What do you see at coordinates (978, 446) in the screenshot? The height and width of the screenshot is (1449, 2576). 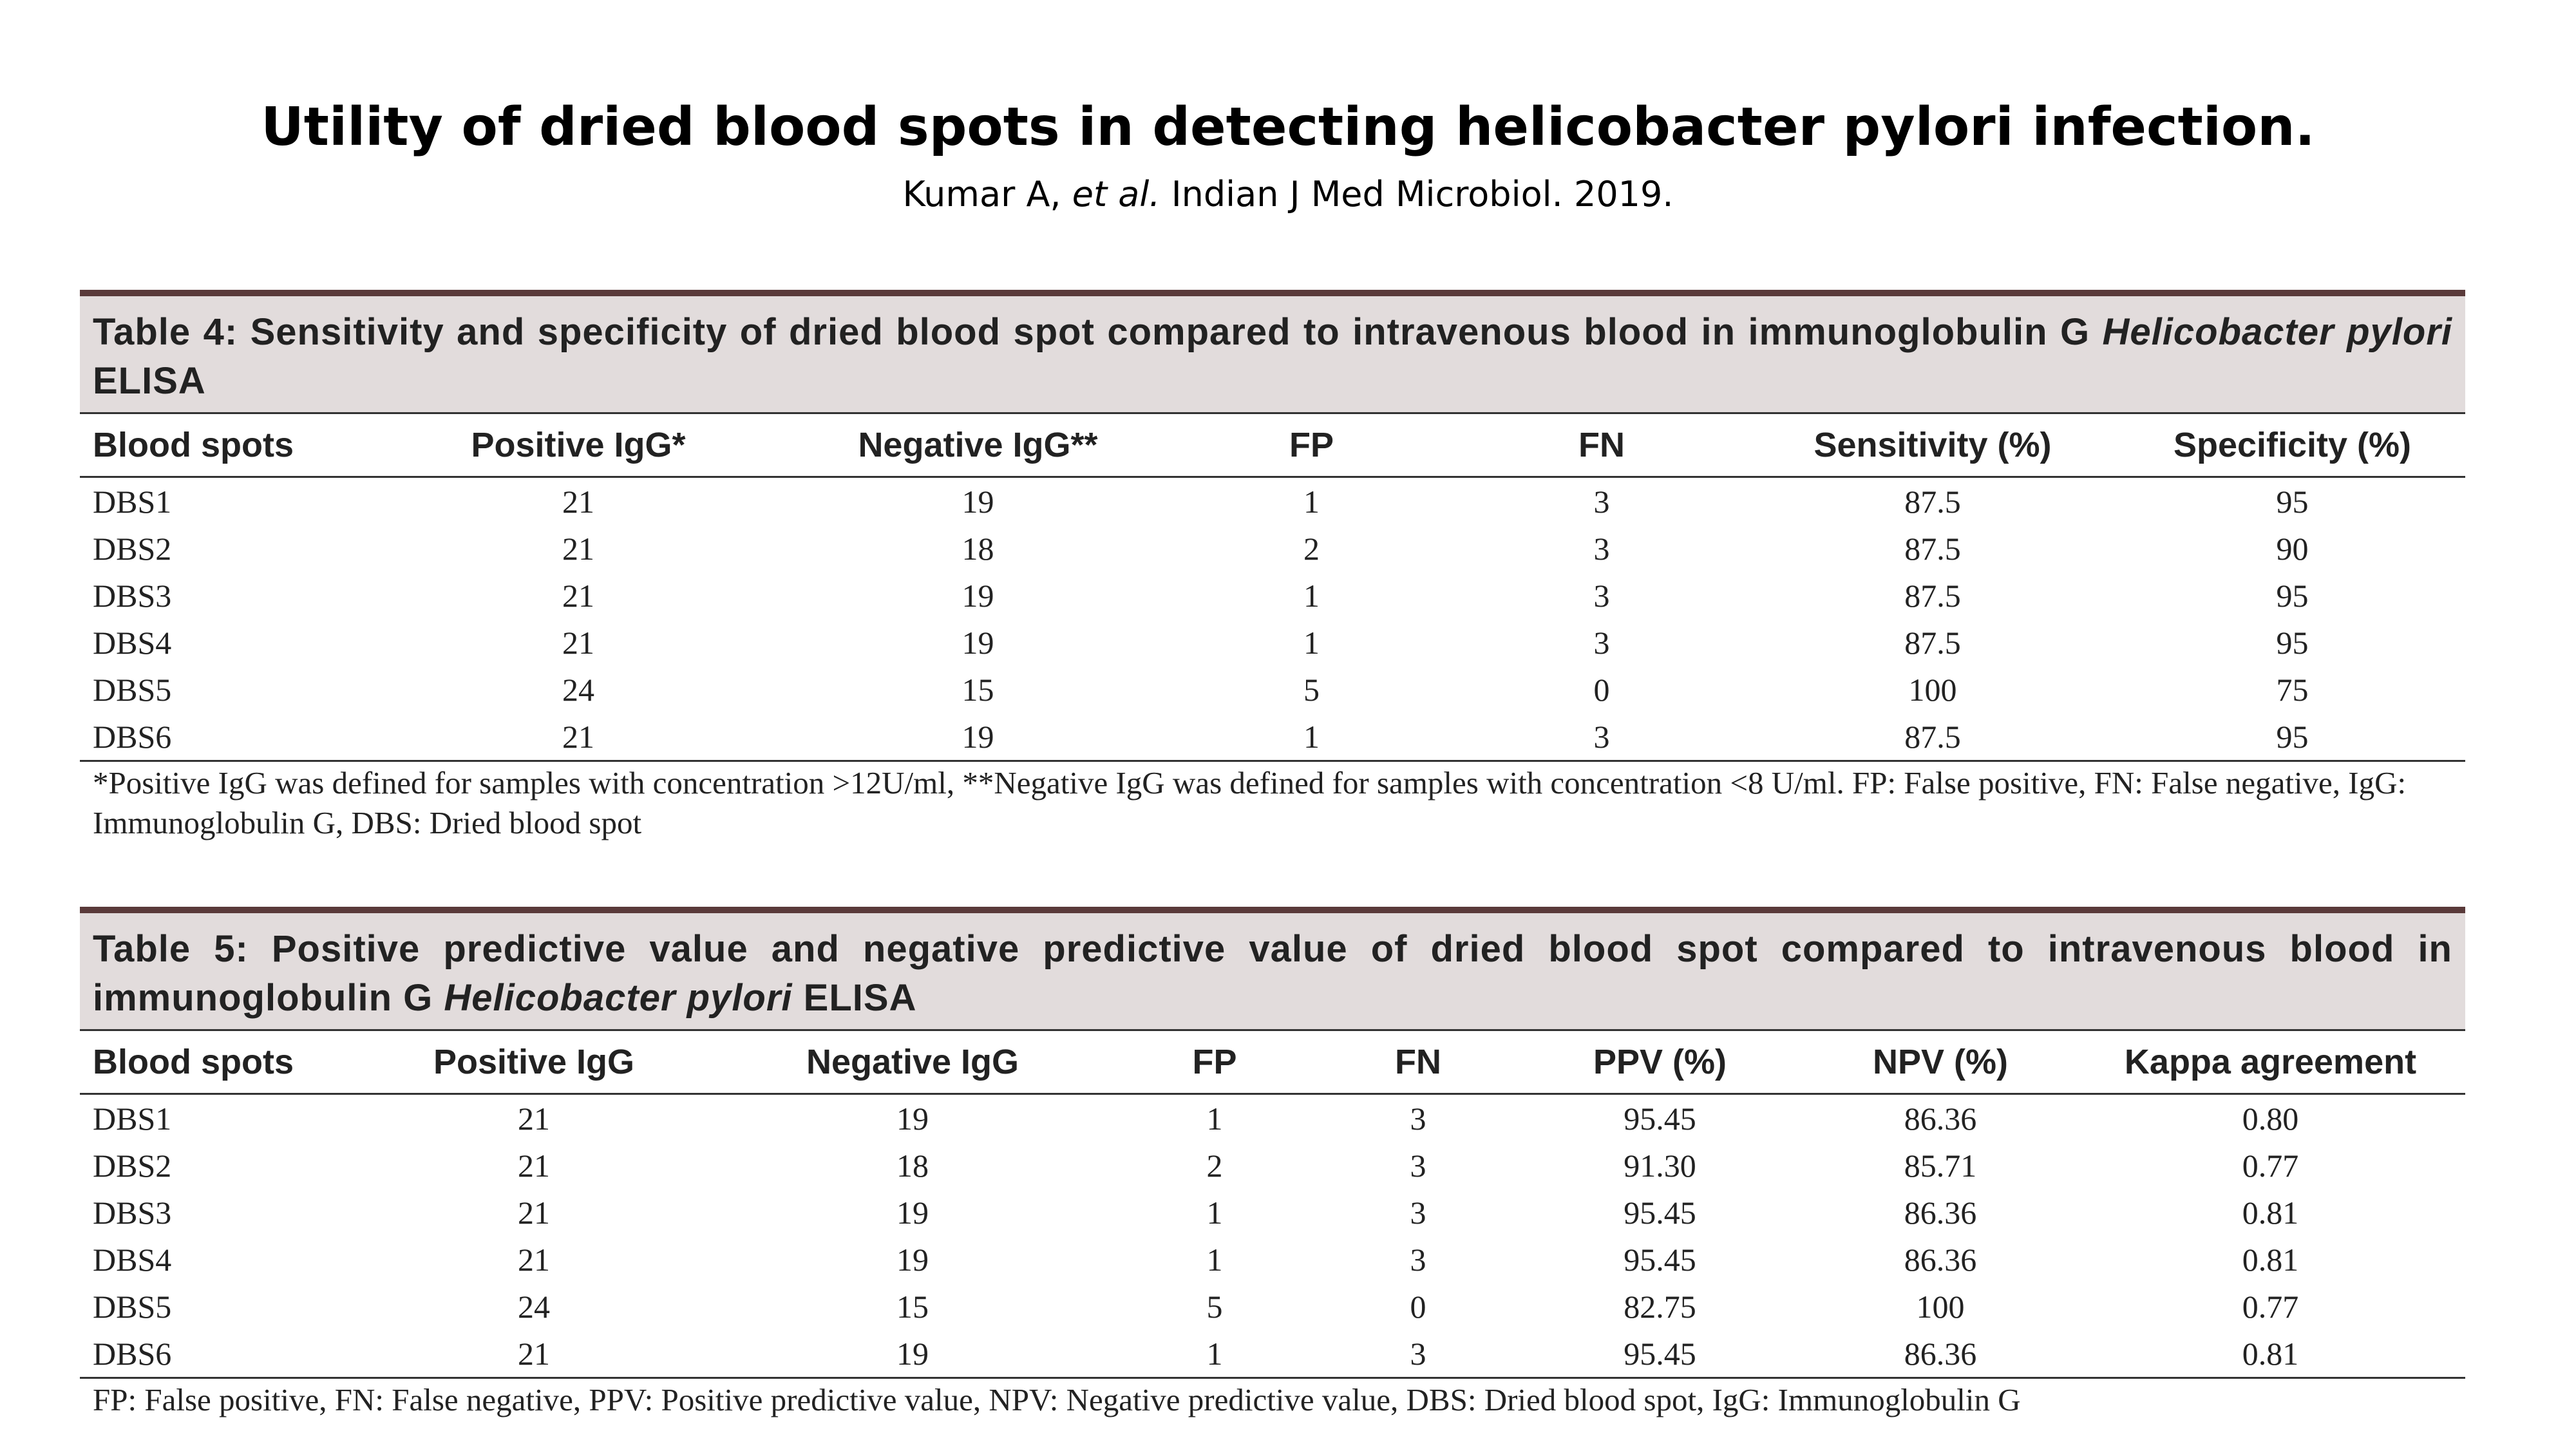 I see `column-header: Negative IgG**` at bounding box center [978, 446].